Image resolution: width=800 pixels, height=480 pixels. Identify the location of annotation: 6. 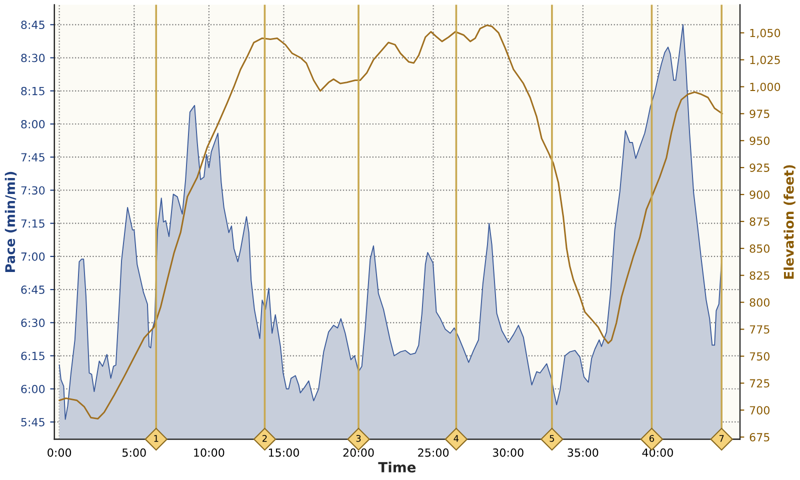
(651, 438).